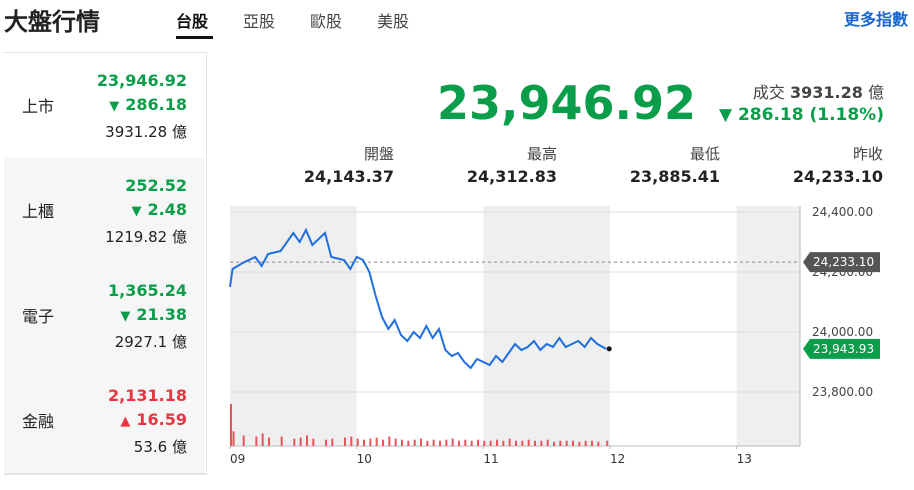 This screenshot has height=490, width=914. What do you see at coordinates (237, 459) in the screenshot?
I see `x-tick-label: 09` at bounding box center [237, 459].